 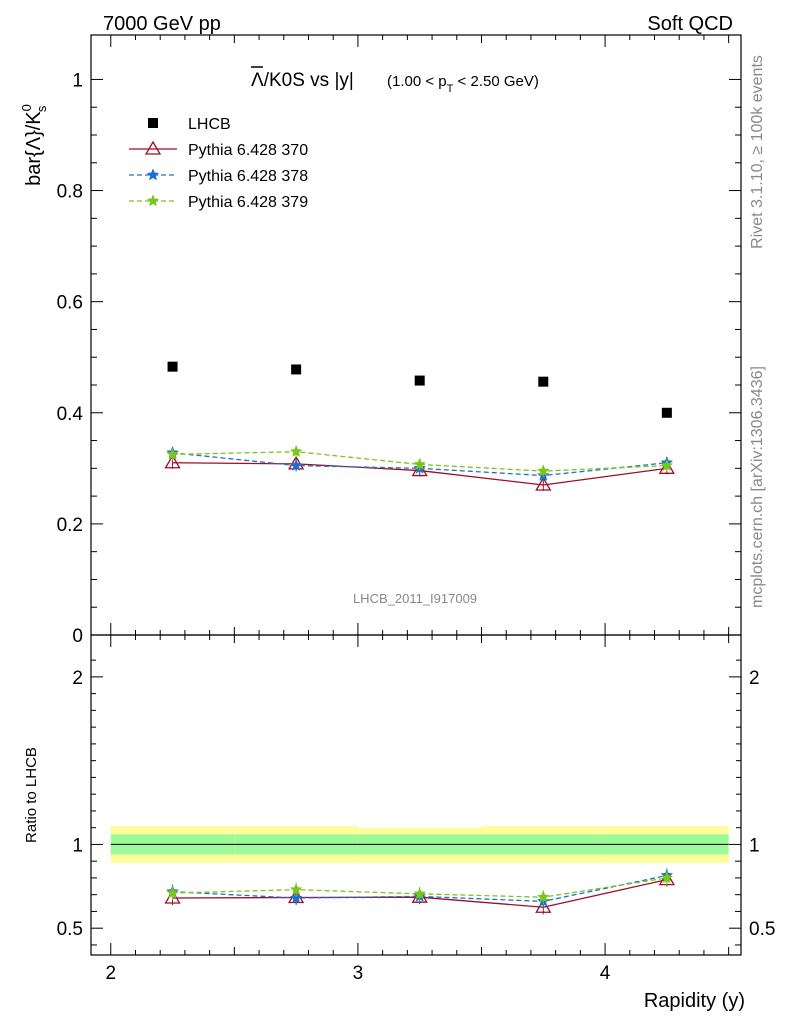 What do you see at coordinates (754, 845) in the screenshot?
I see `ratio-y-tick-label-right: 1` at bounding box center [754, 845].